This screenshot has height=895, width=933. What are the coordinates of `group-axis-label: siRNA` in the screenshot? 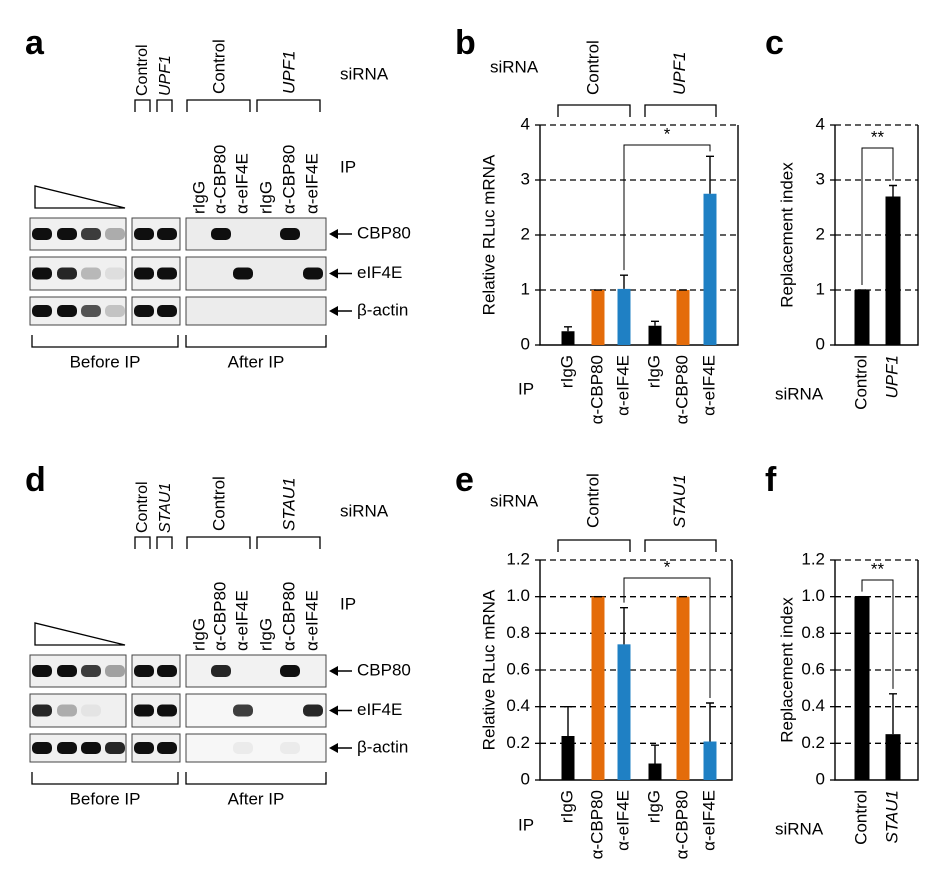 It's located at (514, 66).